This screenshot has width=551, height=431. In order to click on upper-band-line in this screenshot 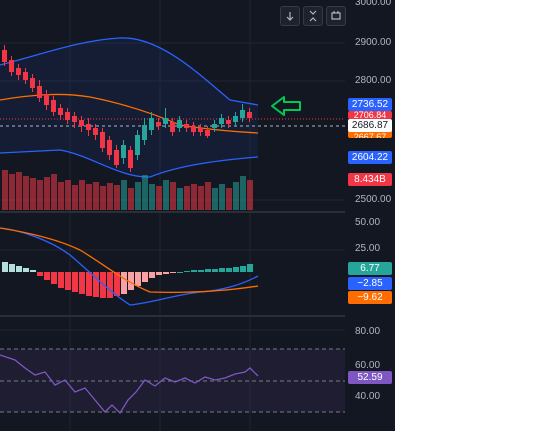, I will do `click(129, 71)`.